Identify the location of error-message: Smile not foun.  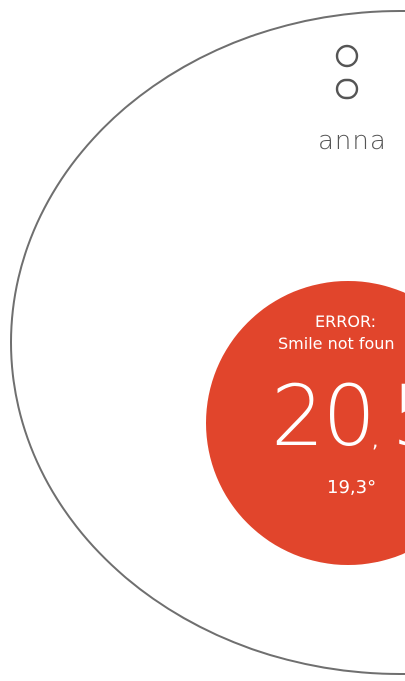
(336, 343).